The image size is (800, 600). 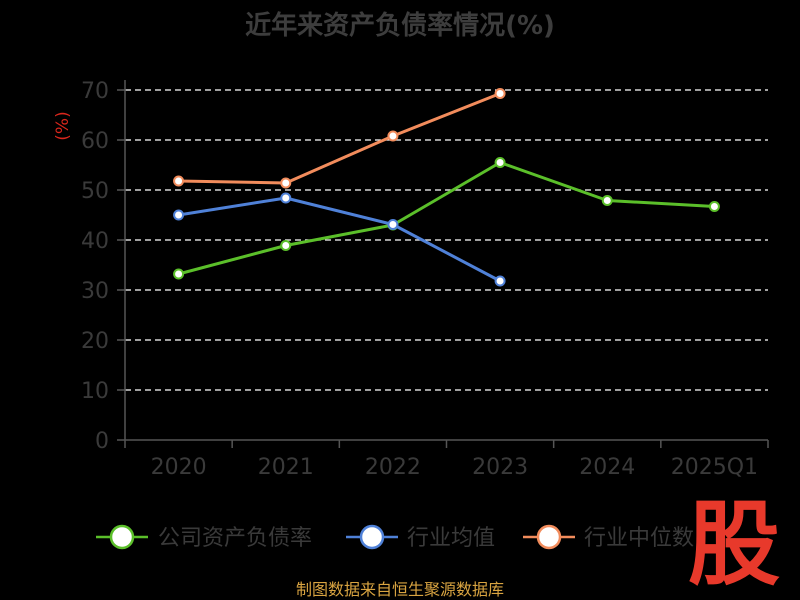 I want to click on y-tick-label-50: 50, so click(x=95, y=191).